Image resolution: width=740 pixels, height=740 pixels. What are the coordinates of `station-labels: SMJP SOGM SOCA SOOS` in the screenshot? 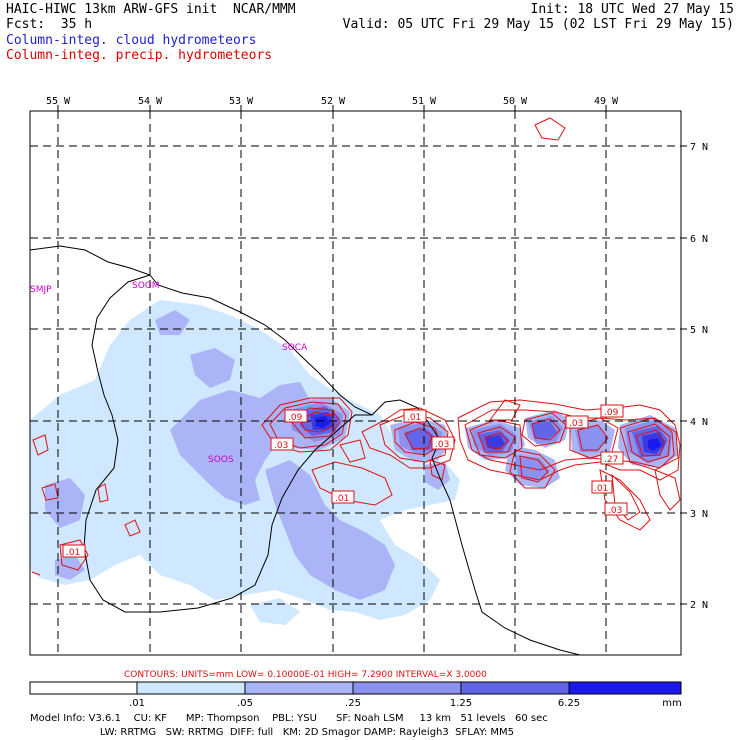 It's located at (169, 373).